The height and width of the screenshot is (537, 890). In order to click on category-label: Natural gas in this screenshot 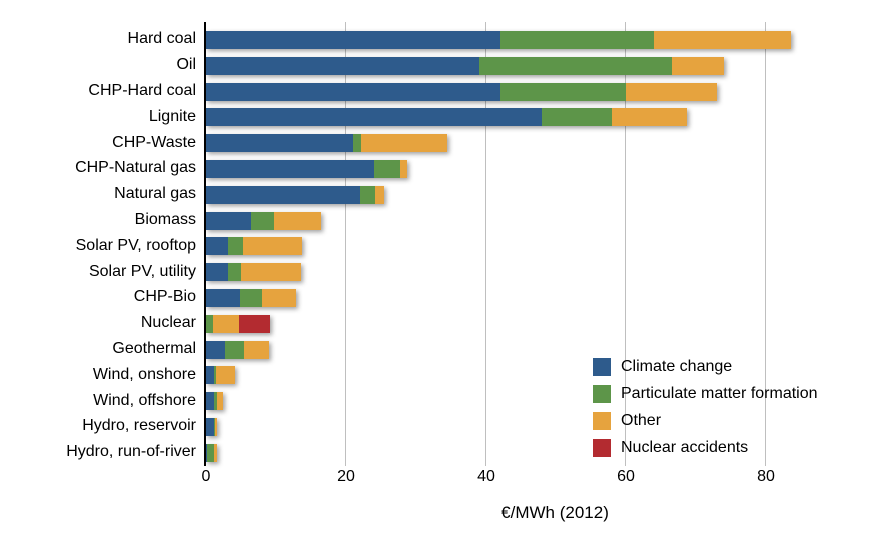, I will do `click(155, 194)`.